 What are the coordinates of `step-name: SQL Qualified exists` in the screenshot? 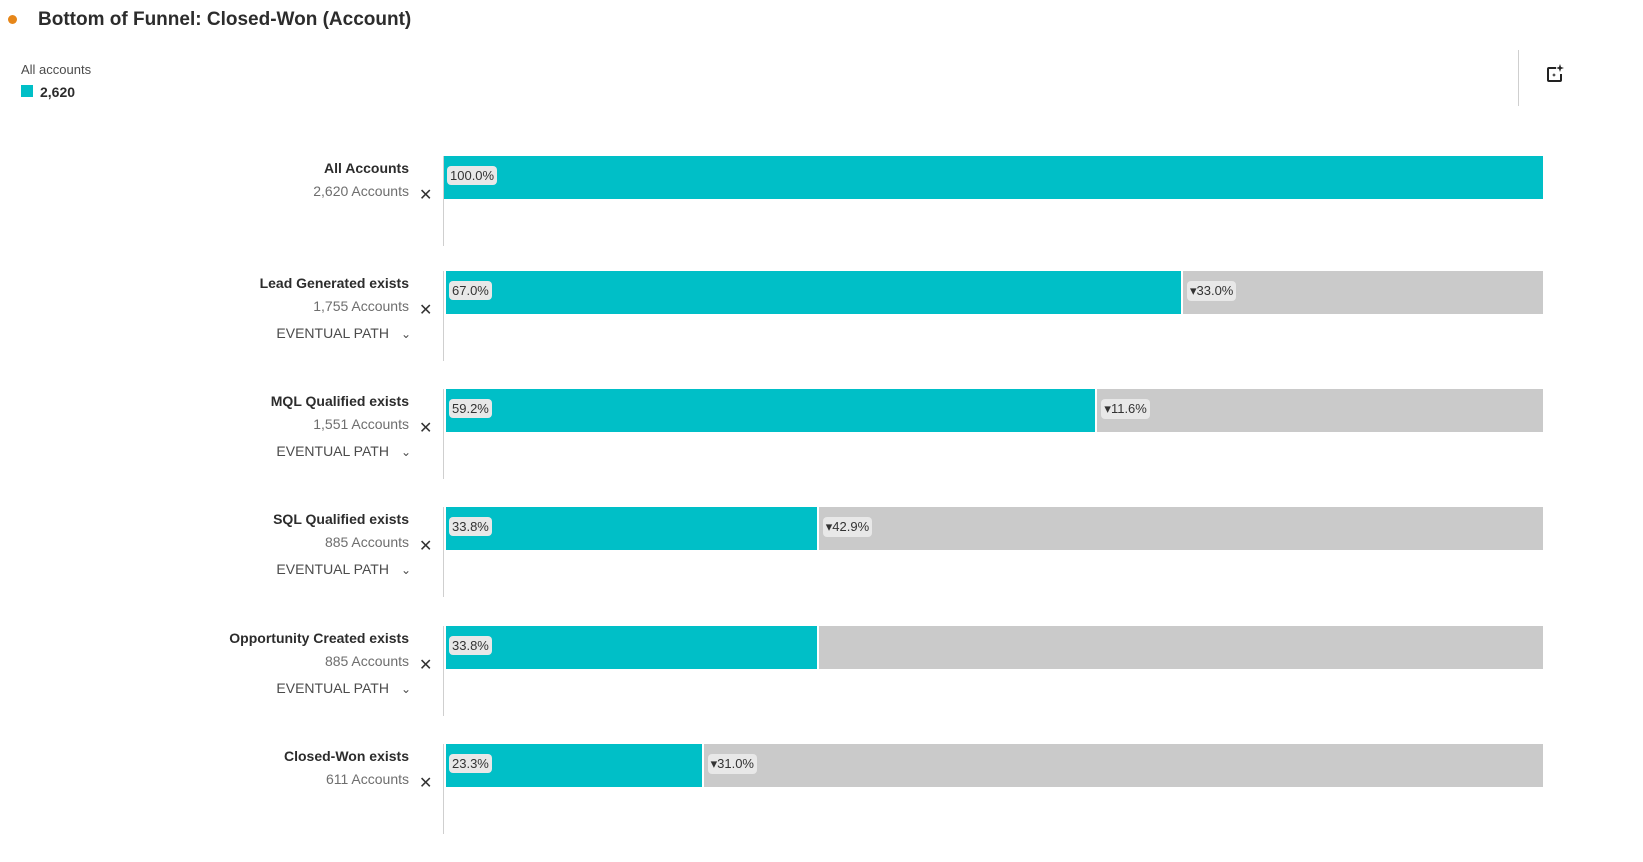 It's located at (341, 519).